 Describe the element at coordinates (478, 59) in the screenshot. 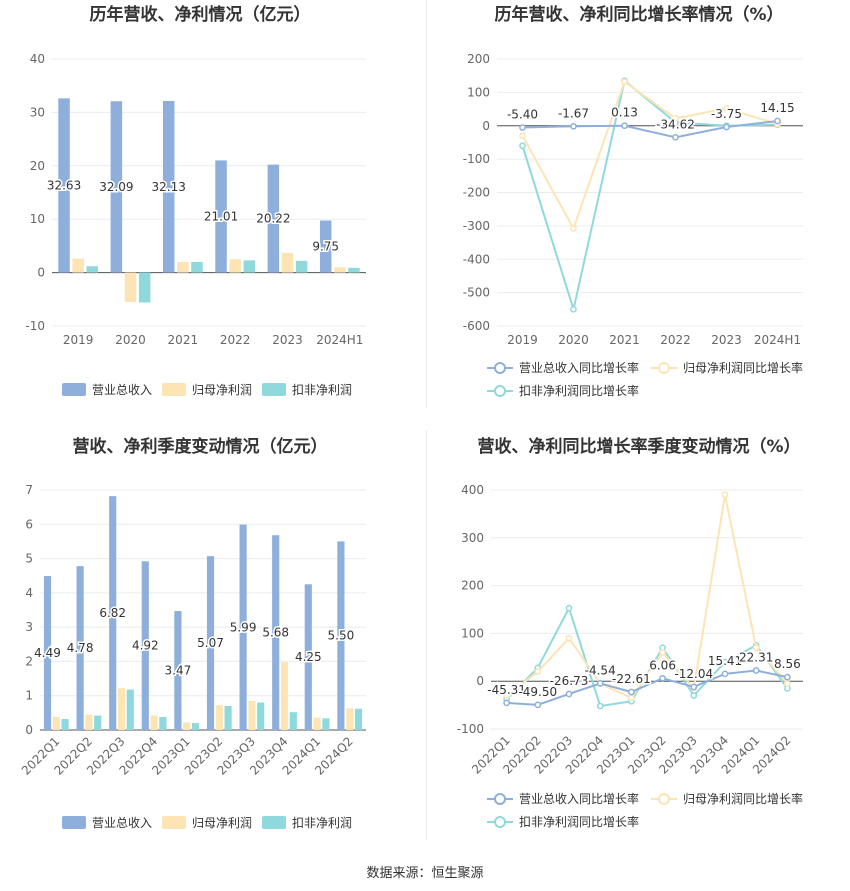

I see `y-tick-label: 200` at that location.